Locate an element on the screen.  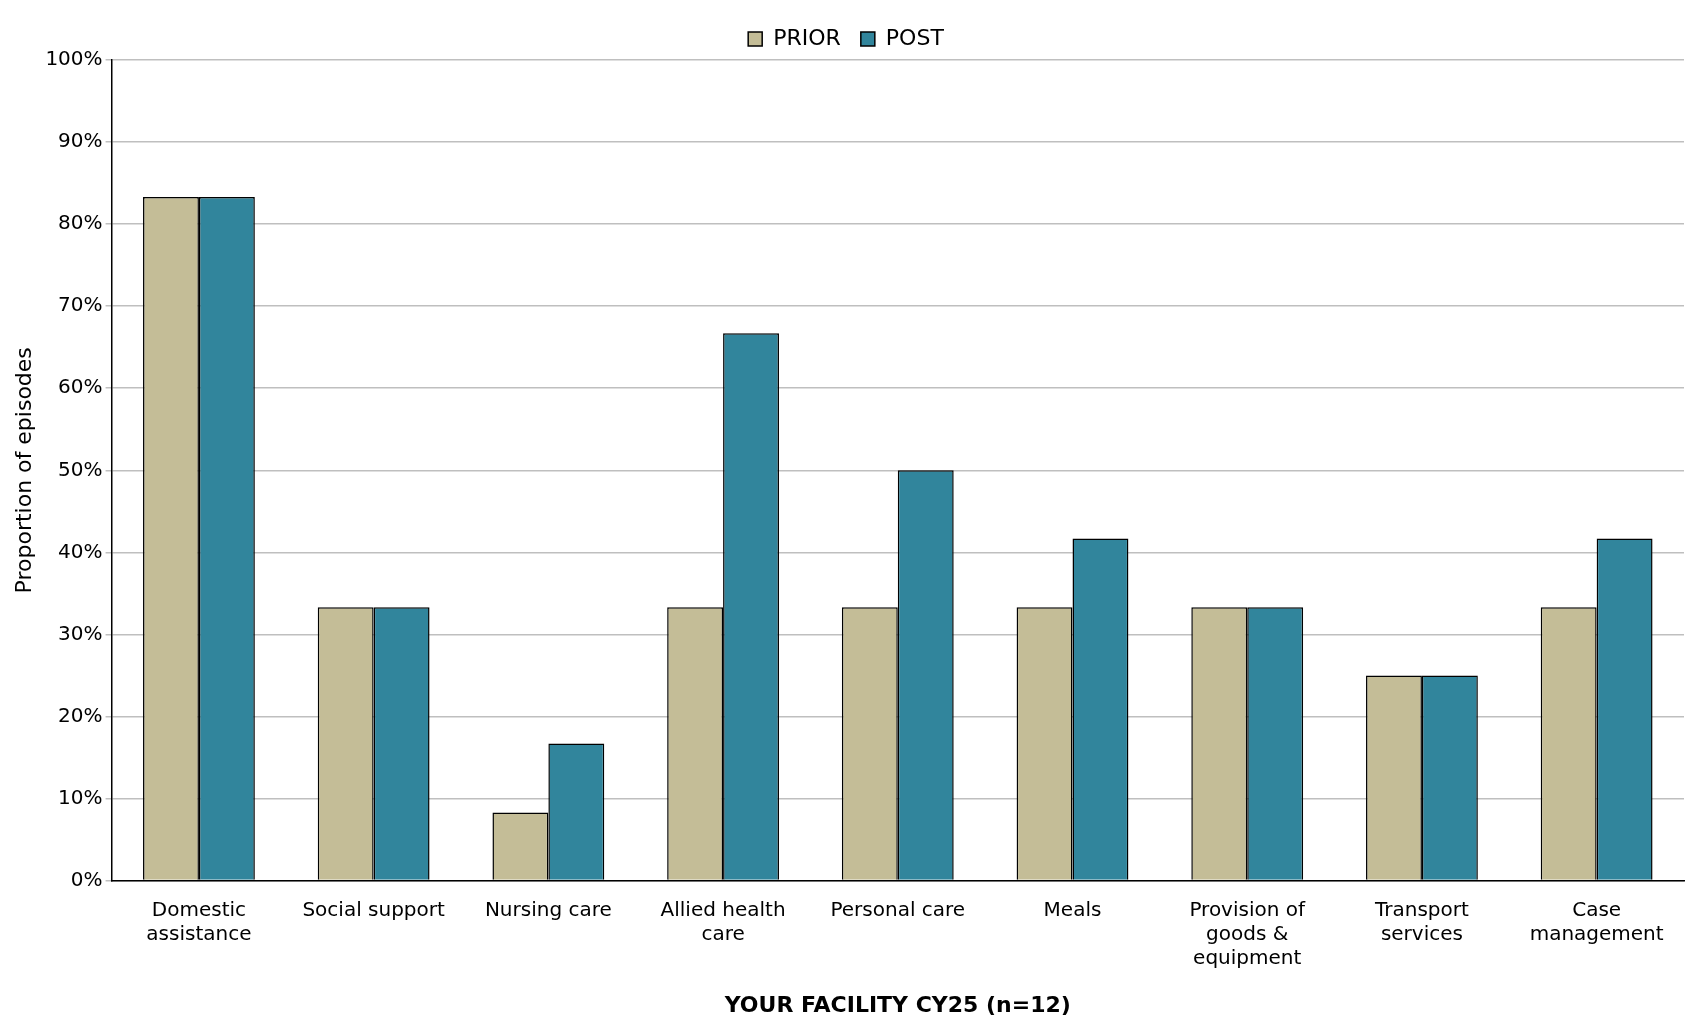
y-tick-label: 70% is located at coordinates (80, 304).